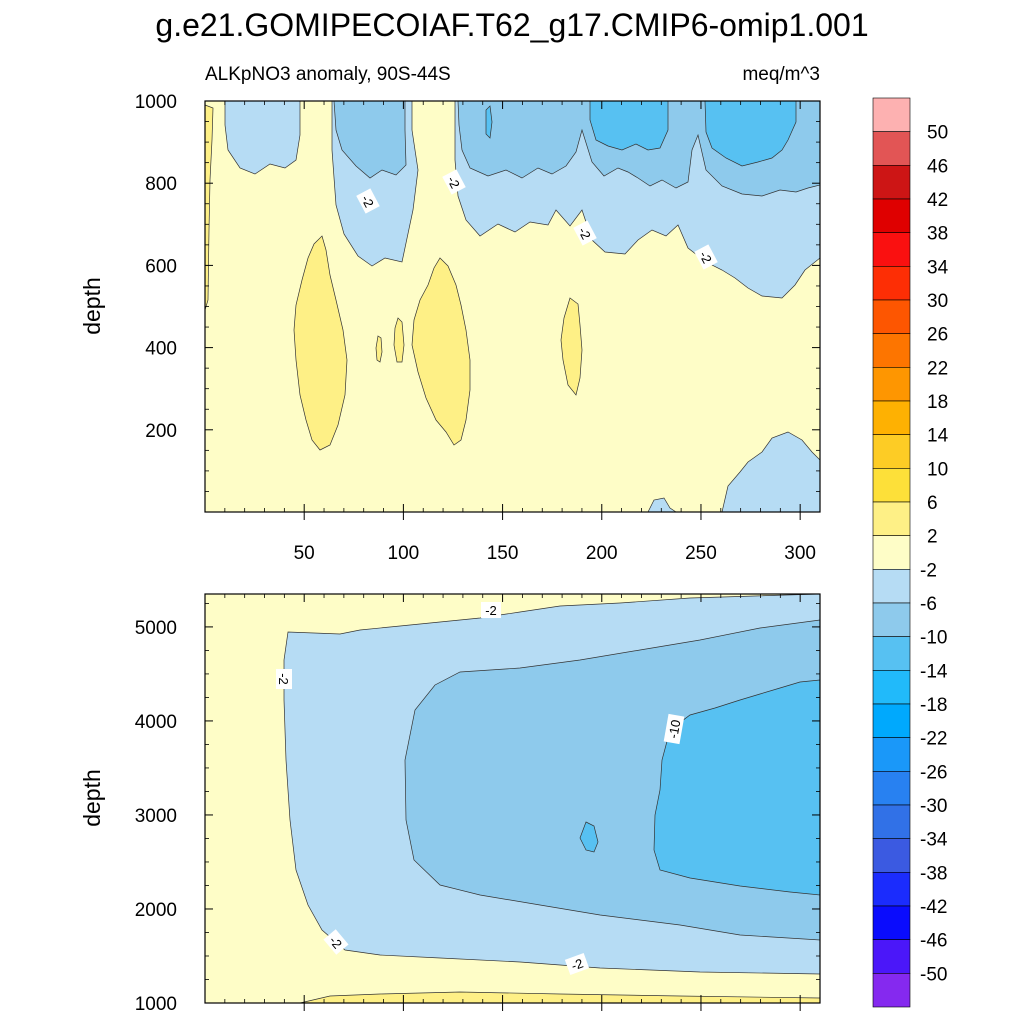 This screenshot has height=1024, width=1024. I want to click on lower-y-axis-label: depth, so click(92, 798).